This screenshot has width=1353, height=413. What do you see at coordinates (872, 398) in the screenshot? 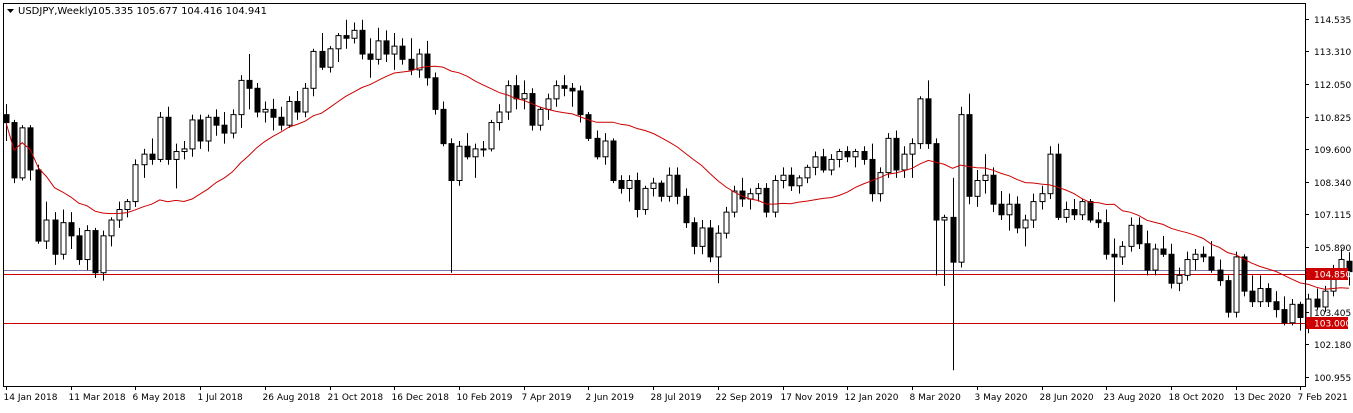
I see `x-tick-label: 12 Jan 2020` at bounding box center [872, 398].